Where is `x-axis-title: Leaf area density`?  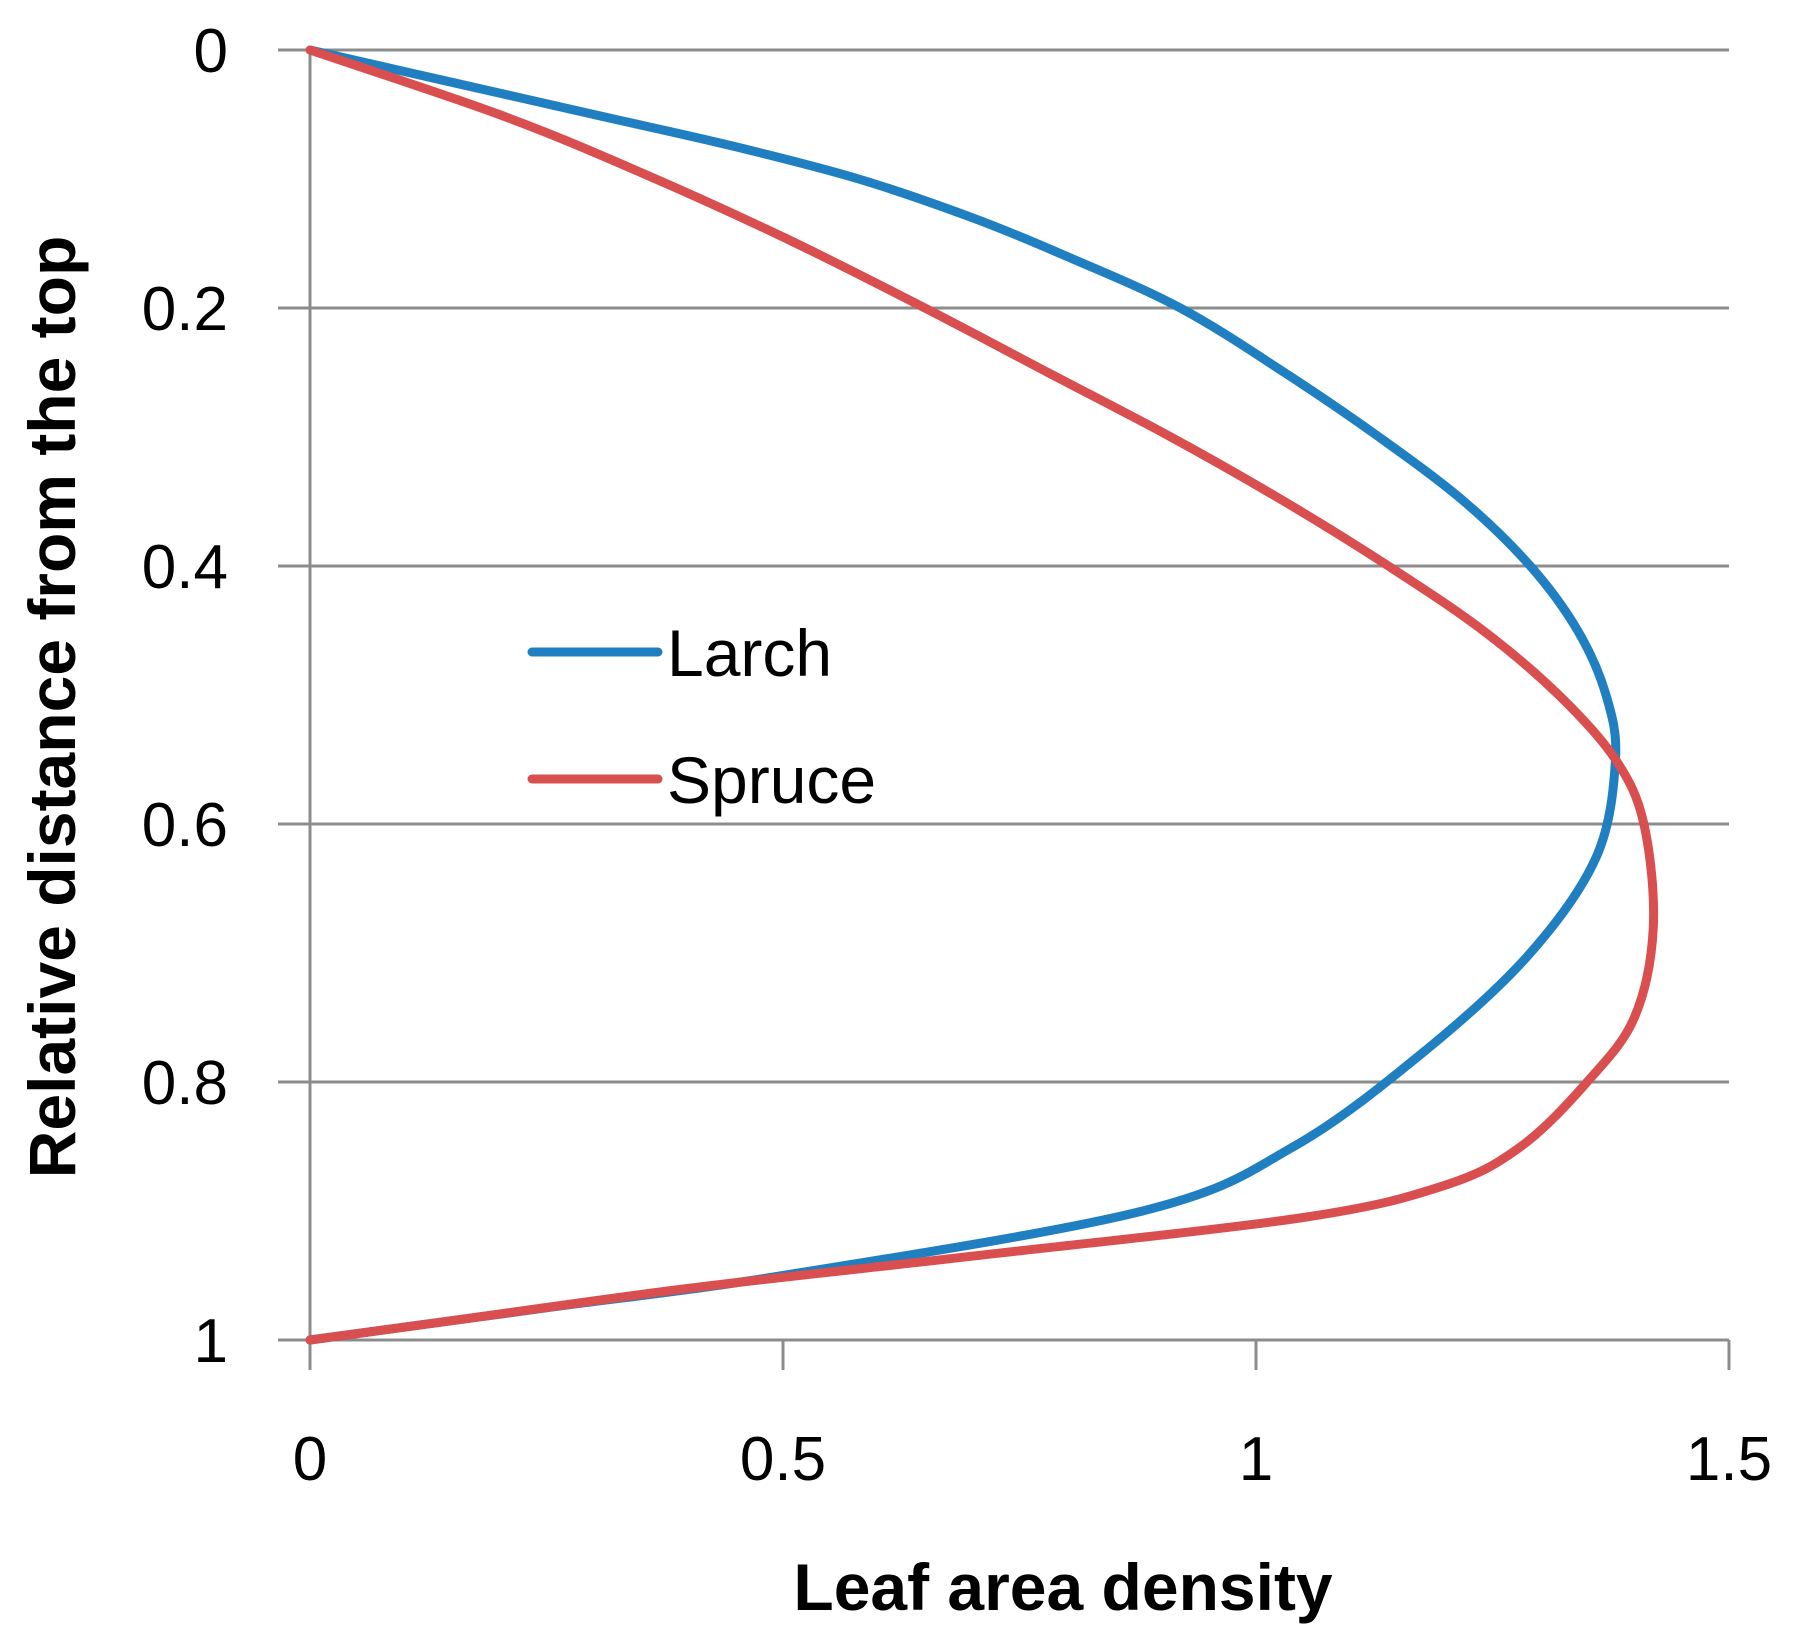
x-axis-title: Leaf area density is located at coordinates (1063, 1587).